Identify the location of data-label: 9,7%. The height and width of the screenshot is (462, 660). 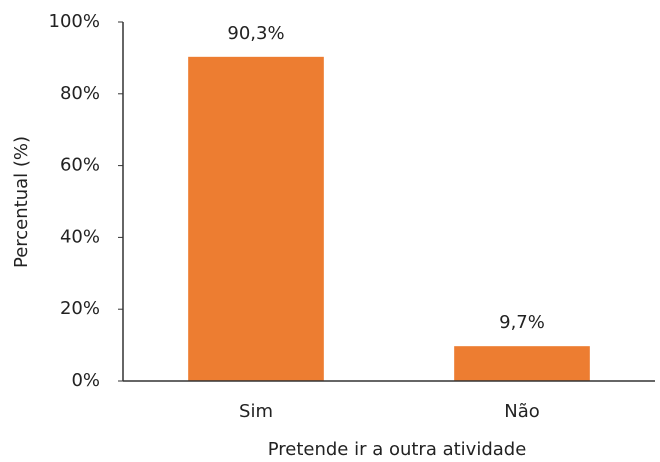
(522, 322).